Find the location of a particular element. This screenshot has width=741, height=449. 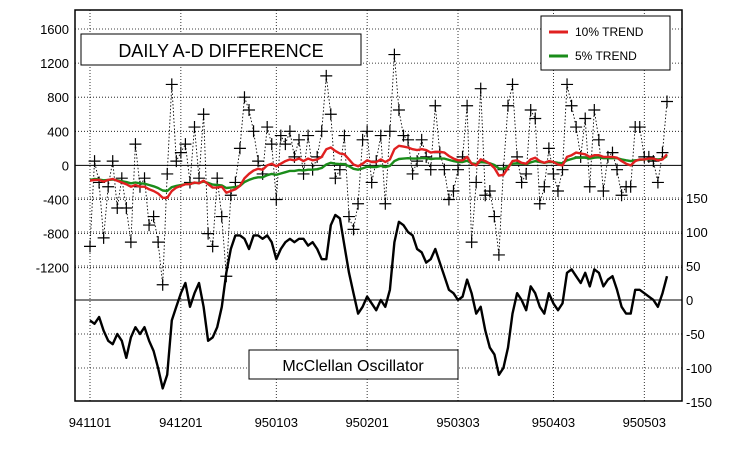

ad-y-tick-label: 800 is located at coordinates (58, 97).